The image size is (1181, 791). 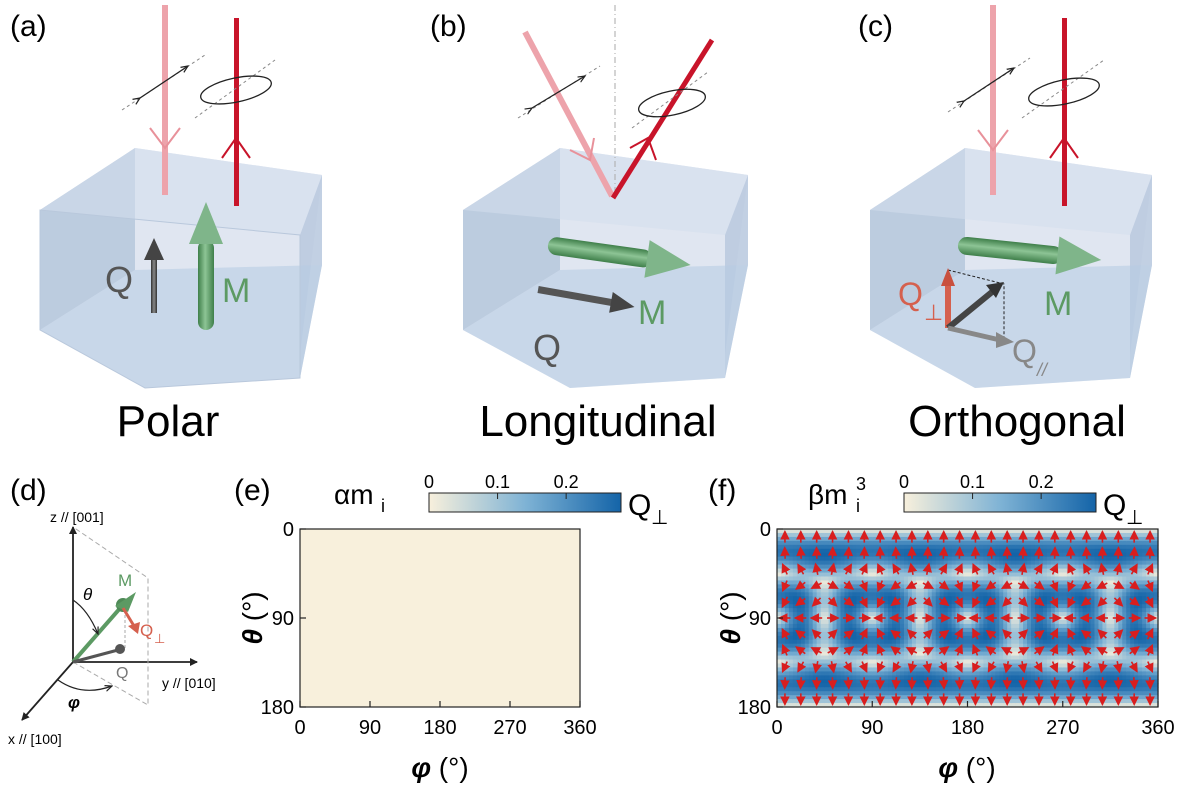 What do you see at coordinates (967, 728) in the screenshot?
I see `x-tick-label: 180` at bounding box center [967, 728].